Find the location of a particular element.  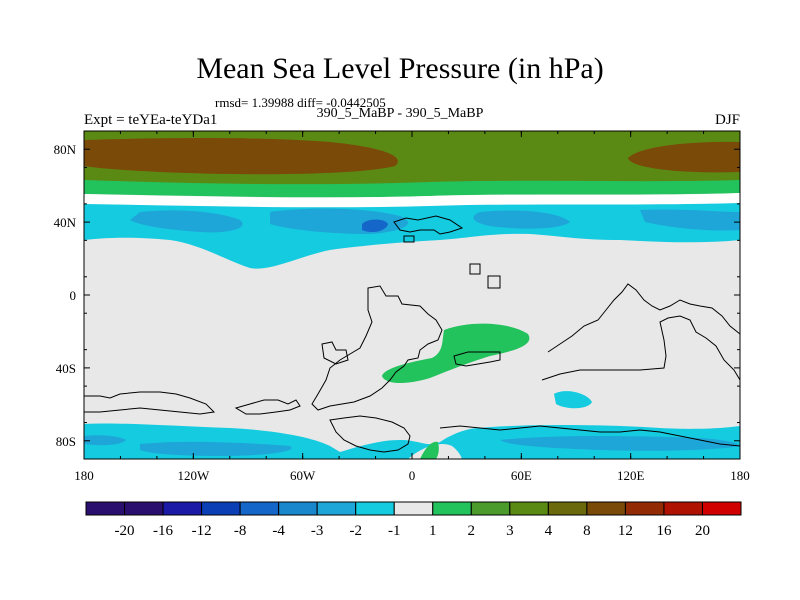

colorbar-label: -2 is located at coordinates (355, 531).